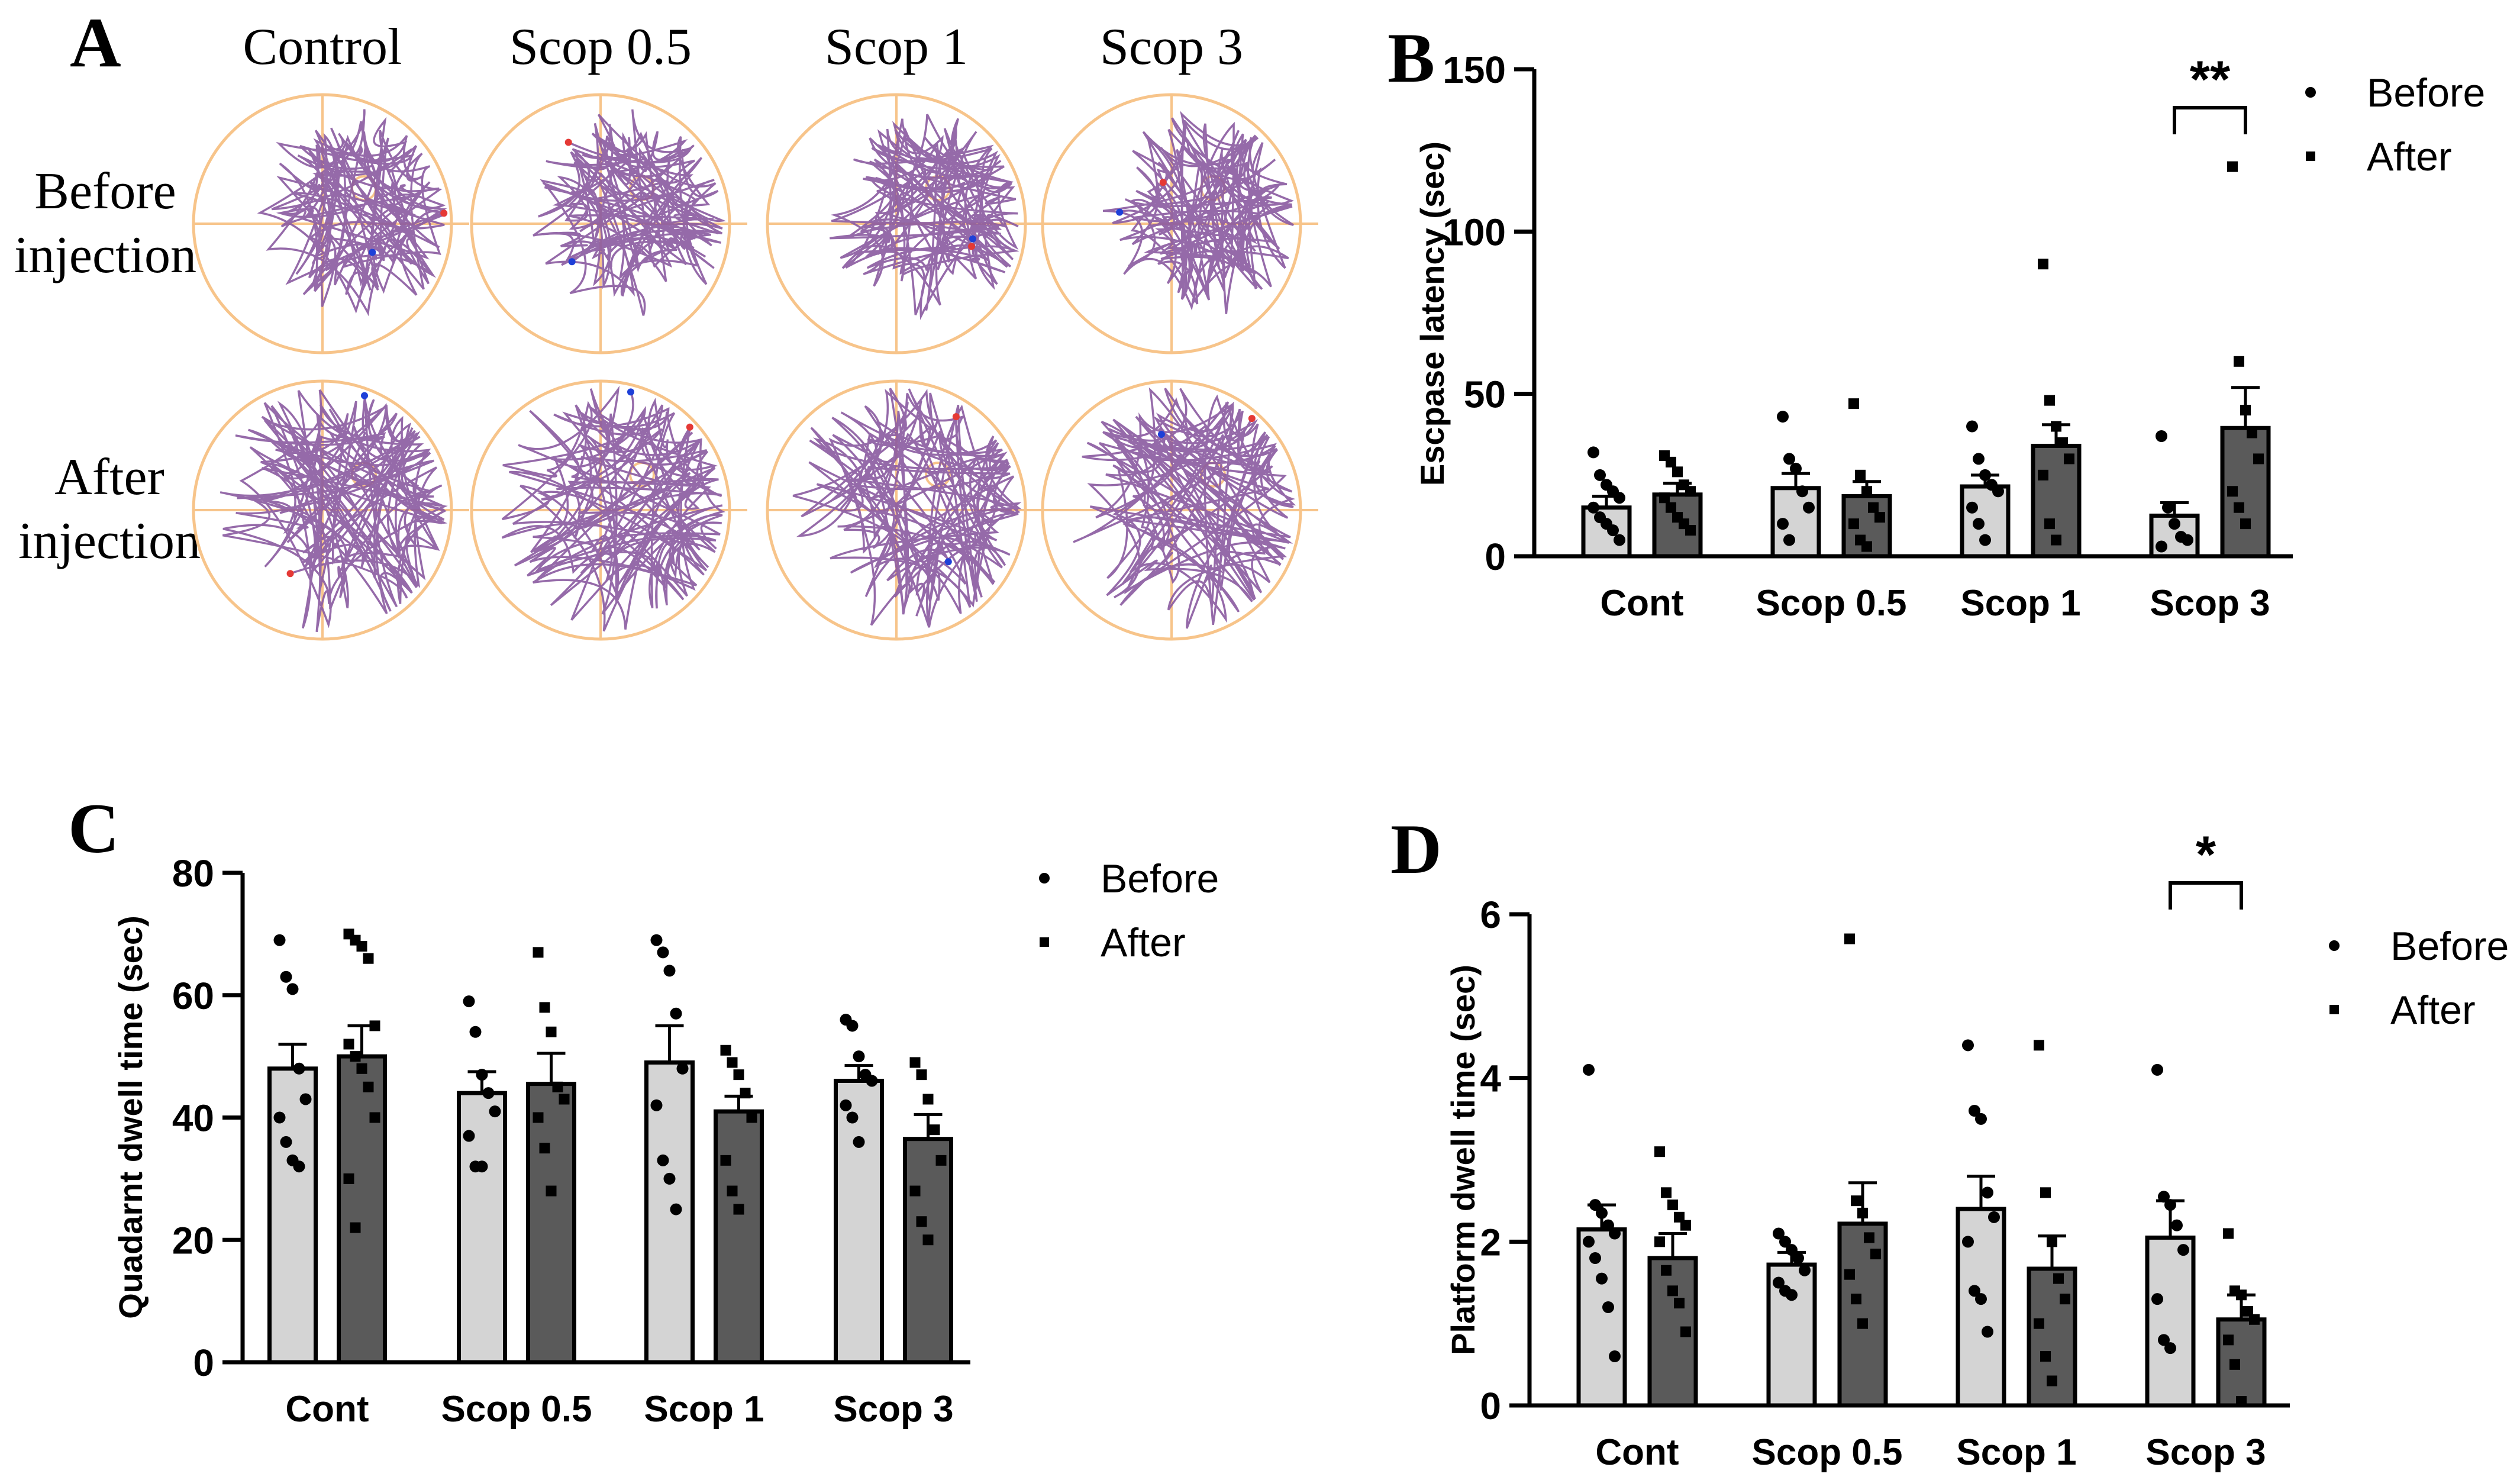  What do you see at coordinates (130, 1117) in the screenshot?
I see `y-axis-label: Quadarnt dwell time (sec)` at bounding box center [130, 1117].